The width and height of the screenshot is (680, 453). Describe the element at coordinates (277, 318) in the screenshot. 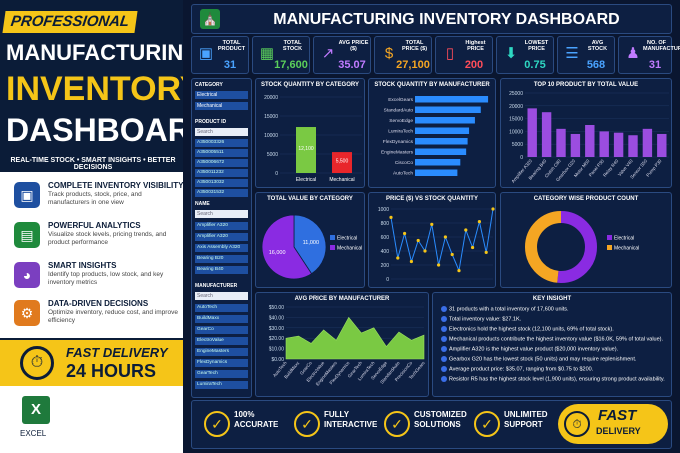

I see `y-tick-label: $40.00` at that location.